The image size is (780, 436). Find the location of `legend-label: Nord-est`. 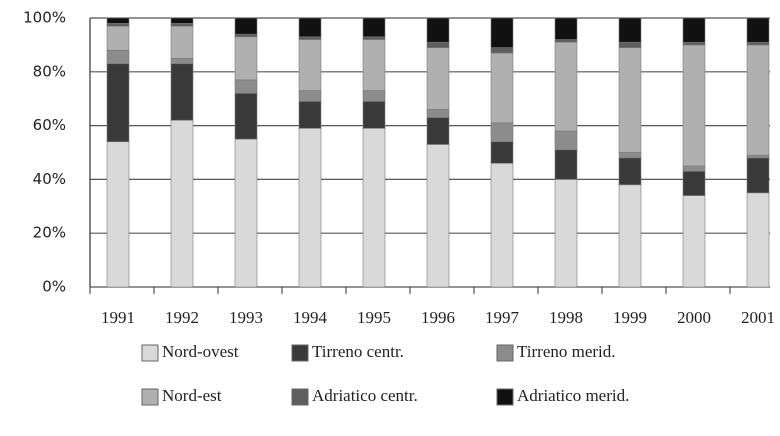

legend-label: Nord-est is located at coordinates (192, 395).